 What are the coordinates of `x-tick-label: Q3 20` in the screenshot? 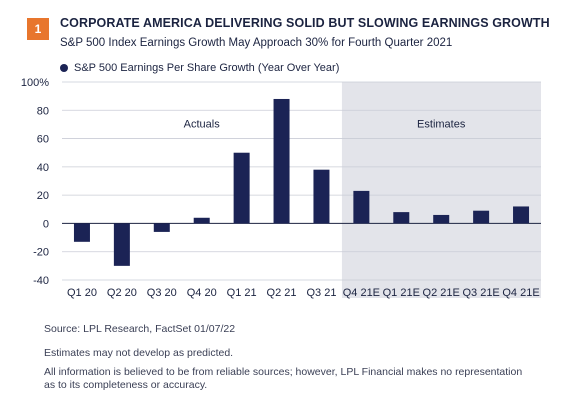 It's located at (162, 293).